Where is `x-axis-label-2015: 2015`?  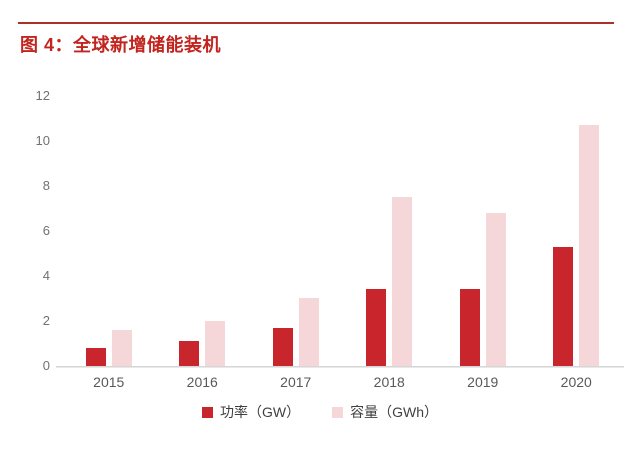
x-axis-label-2015: 2015 is located at coordinates (109, 382).